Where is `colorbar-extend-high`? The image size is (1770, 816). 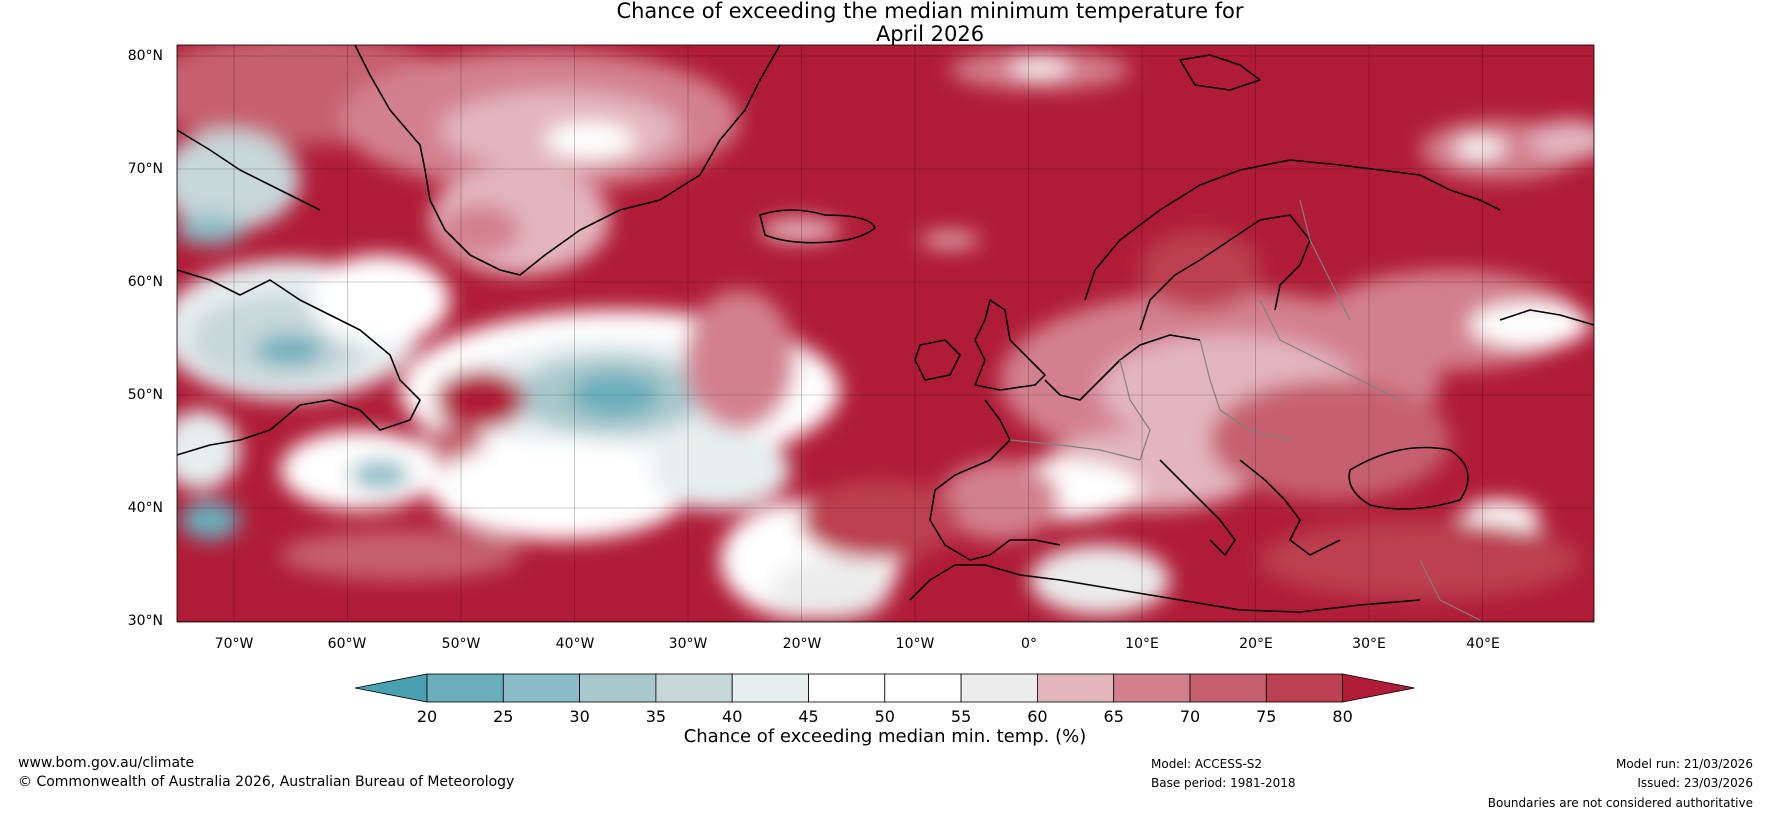
colorbar-extend-high is located at coordinates (1378, 688).